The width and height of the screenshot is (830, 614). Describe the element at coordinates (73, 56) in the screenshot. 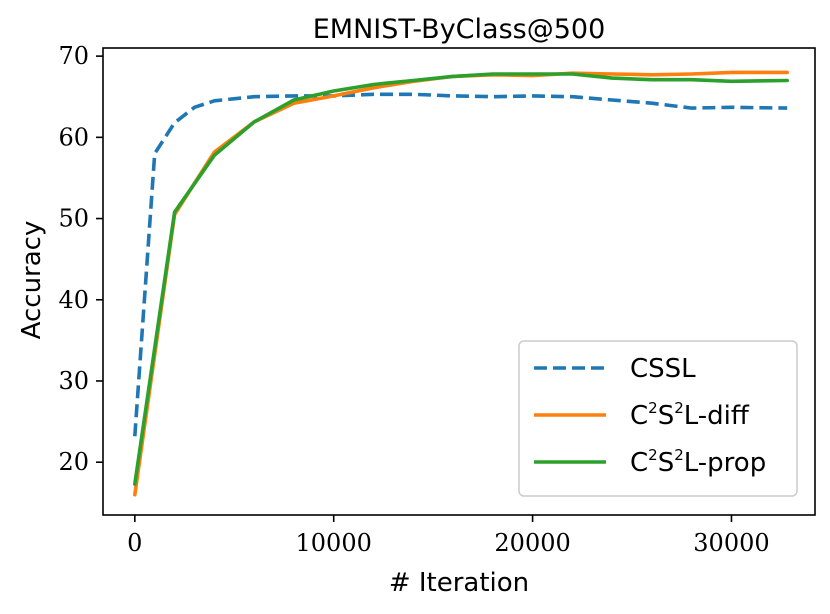

I see `y-tick-label: 70` at that location.